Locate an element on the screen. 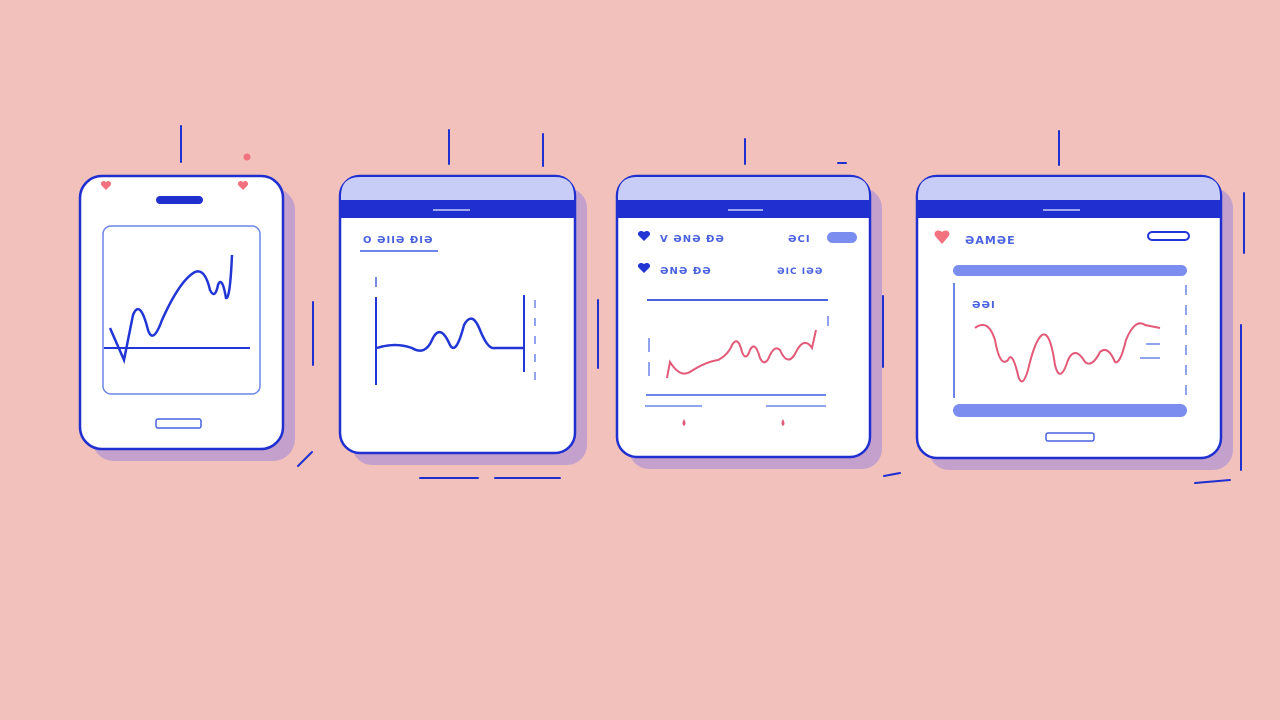  dot-decoration is located at coordinates (247, 157).